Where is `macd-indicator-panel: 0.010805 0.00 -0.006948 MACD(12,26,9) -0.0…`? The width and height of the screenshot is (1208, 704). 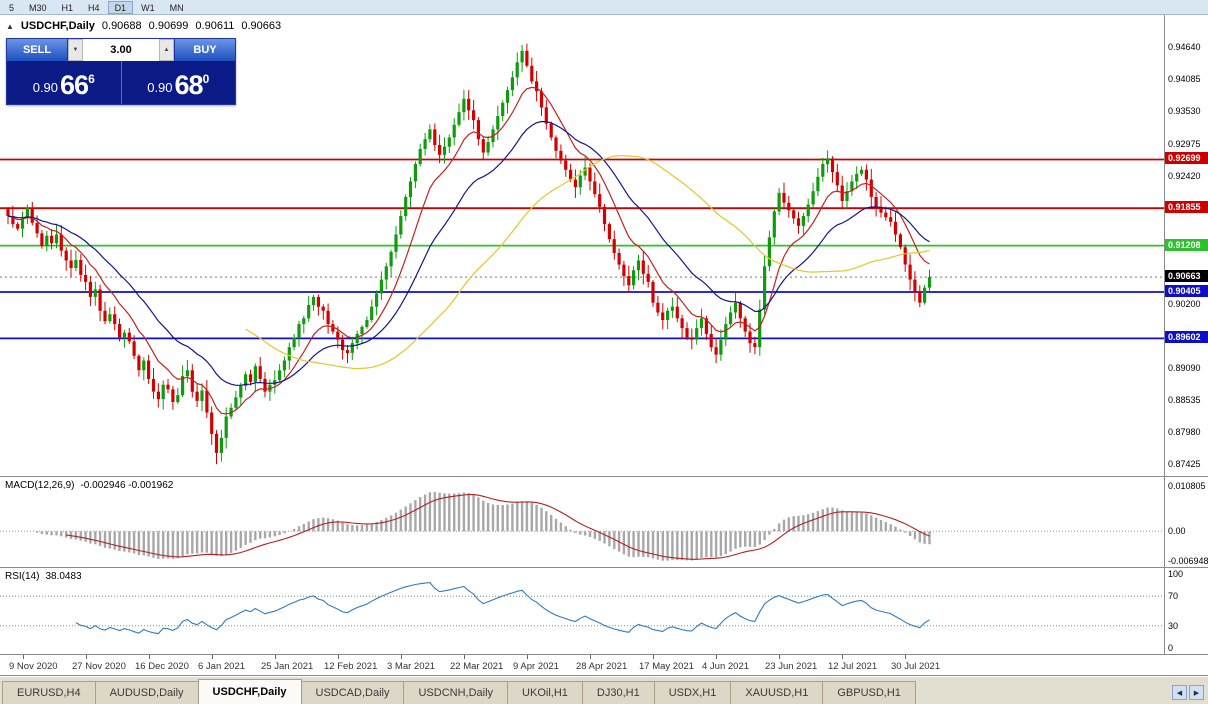 macd-indicator-panel: 0.010805 0.00 -0.006948 MACD(12,26,9) -0.0… is located at coordinates (604, 522).